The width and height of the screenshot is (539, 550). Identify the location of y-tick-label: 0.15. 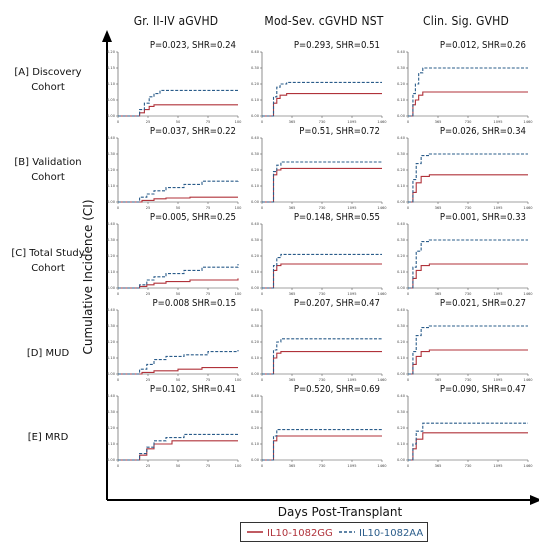
(111, 68).